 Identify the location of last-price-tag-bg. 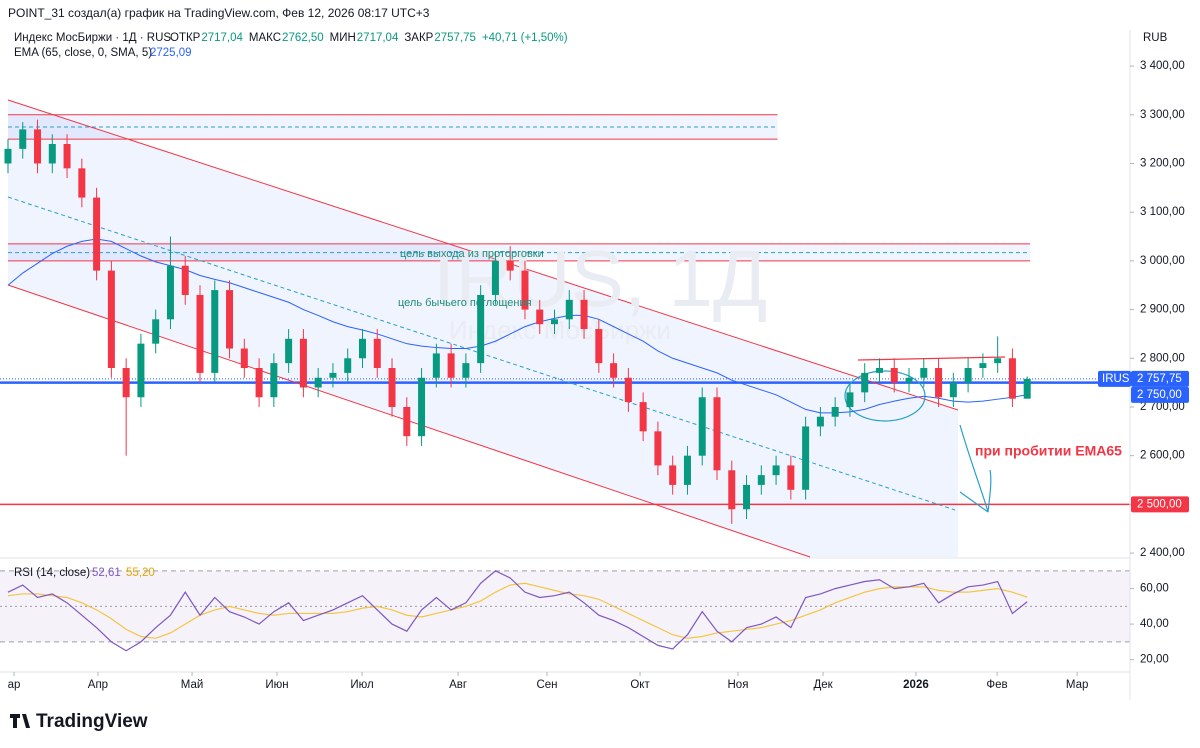
(1160, 378).